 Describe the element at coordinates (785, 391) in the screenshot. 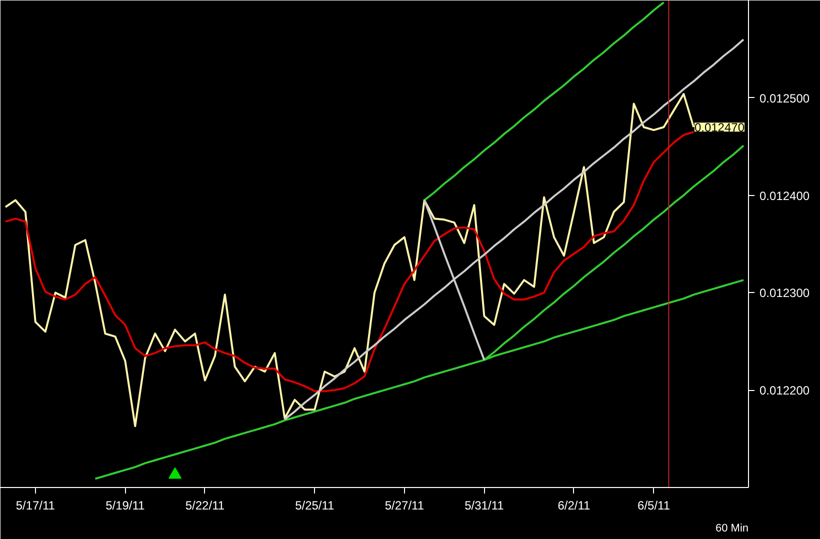

I see `y-tick-label: 0.012200` at that location.